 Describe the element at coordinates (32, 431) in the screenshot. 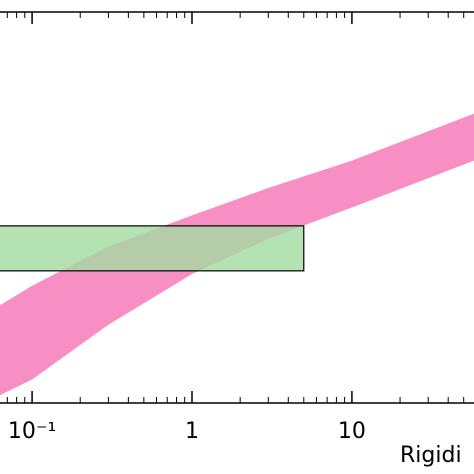

I see `x-tick-label: 10⁻¹` at that location.